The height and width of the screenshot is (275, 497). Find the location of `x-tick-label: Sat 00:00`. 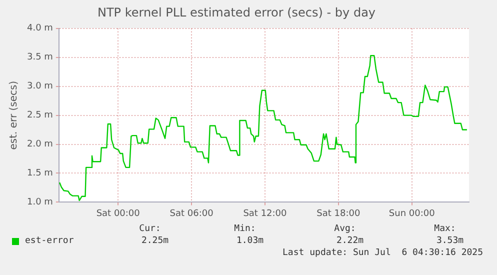

x-tick-label: Sat 00:00 is located at coordinates (118, 213).